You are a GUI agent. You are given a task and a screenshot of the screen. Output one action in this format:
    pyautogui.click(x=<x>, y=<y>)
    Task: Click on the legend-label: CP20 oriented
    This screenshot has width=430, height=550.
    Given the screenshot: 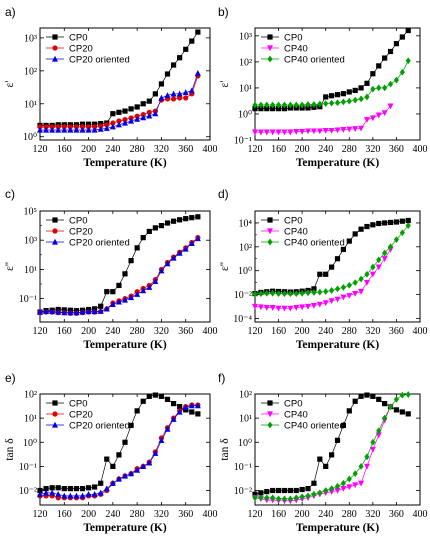 What is the action you would take?
    pyautogui.click(x=99, y=426)
    